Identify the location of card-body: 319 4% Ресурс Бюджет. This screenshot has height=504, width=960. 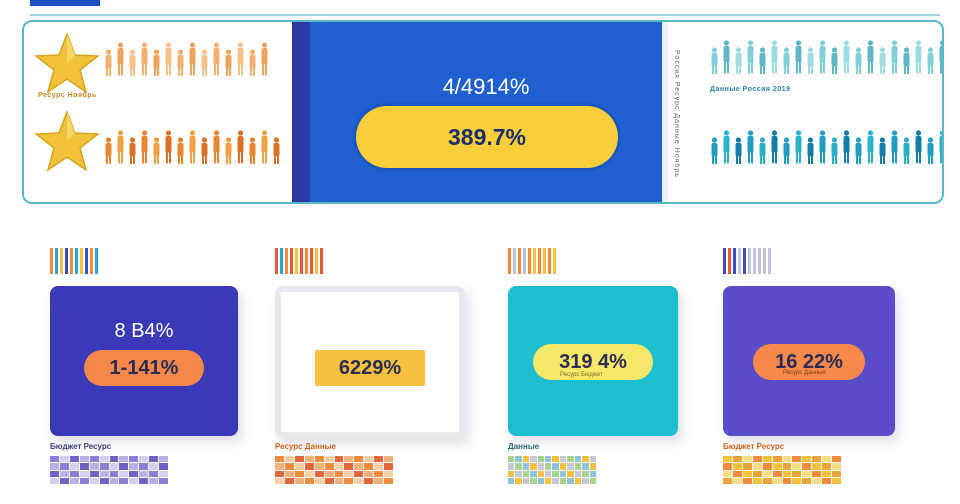
(593, 361).